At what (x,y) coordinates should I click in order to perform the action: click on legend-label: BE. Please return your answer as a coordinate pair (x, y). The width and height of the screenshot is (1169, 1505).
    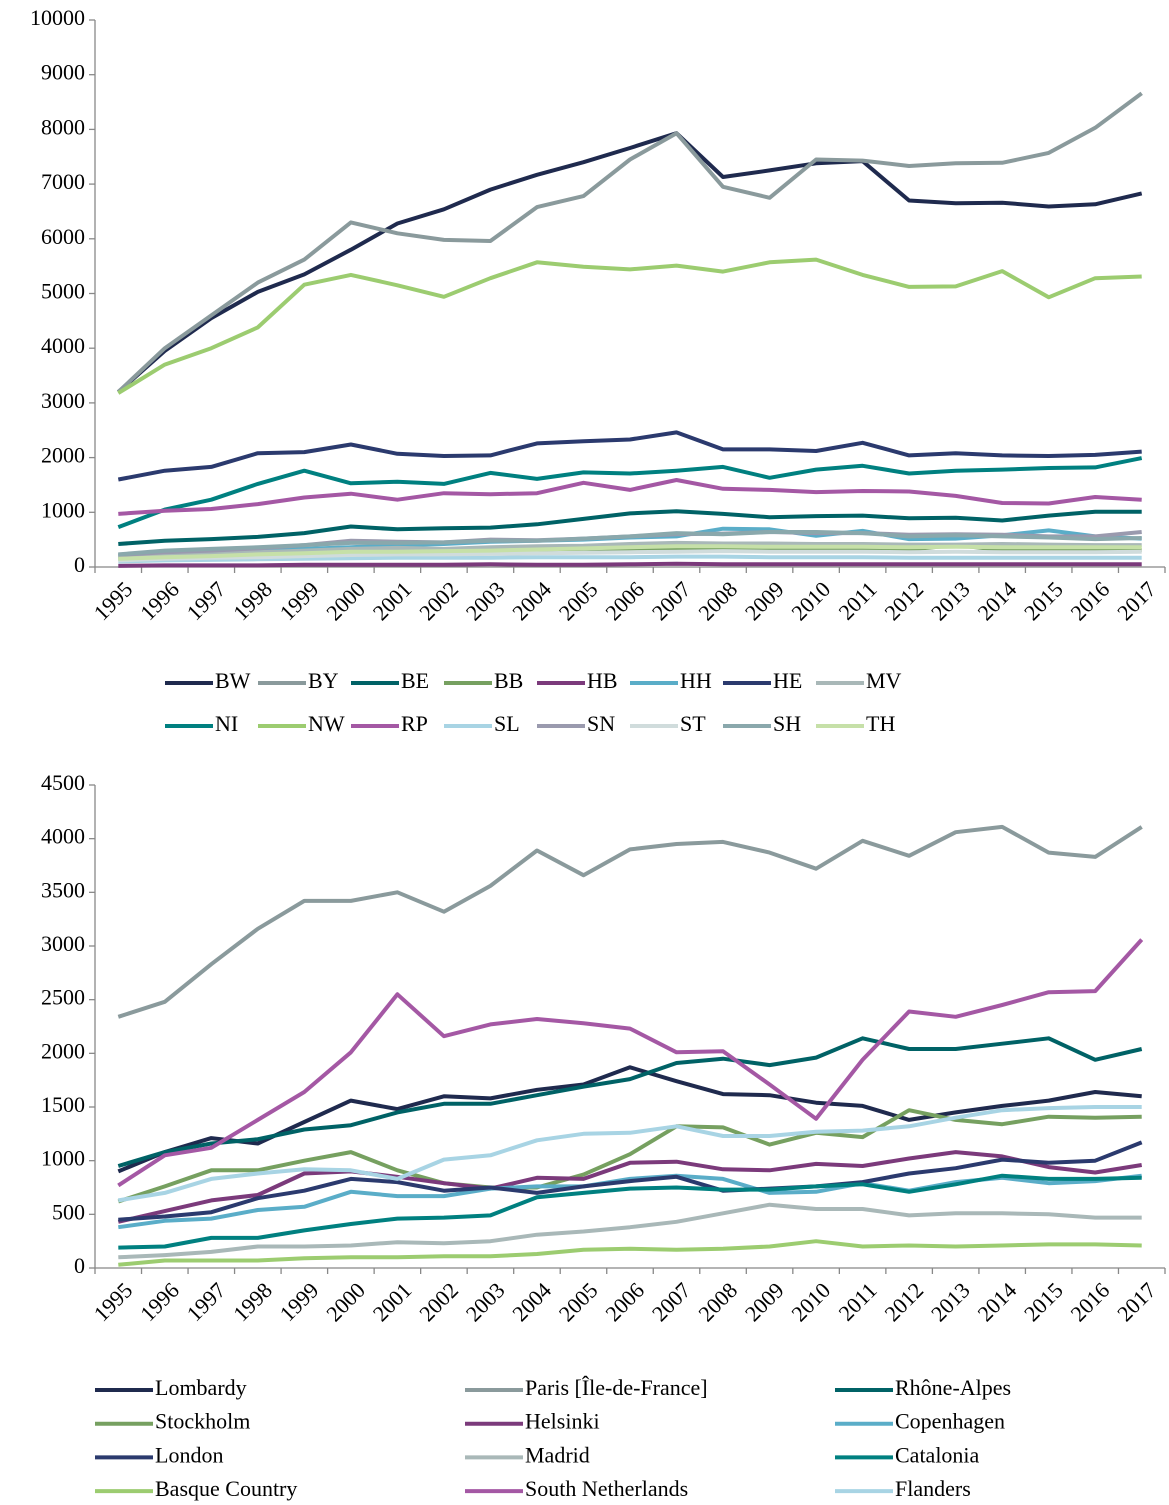
    Looking at the image, I should click on (415, 680).